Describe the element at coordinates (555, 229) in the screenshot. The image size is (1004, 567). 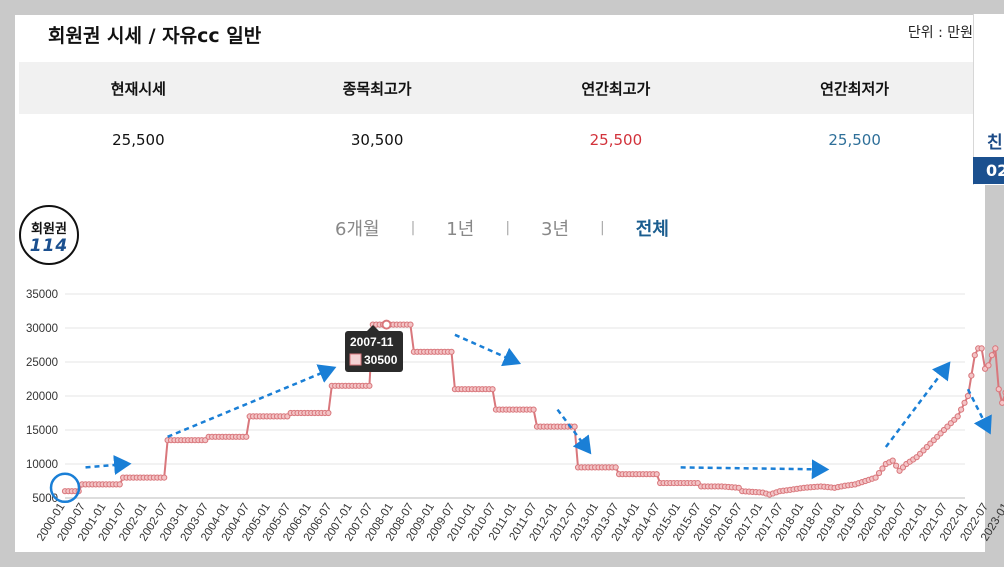
I see `tab-3-years: 3년` at that location.